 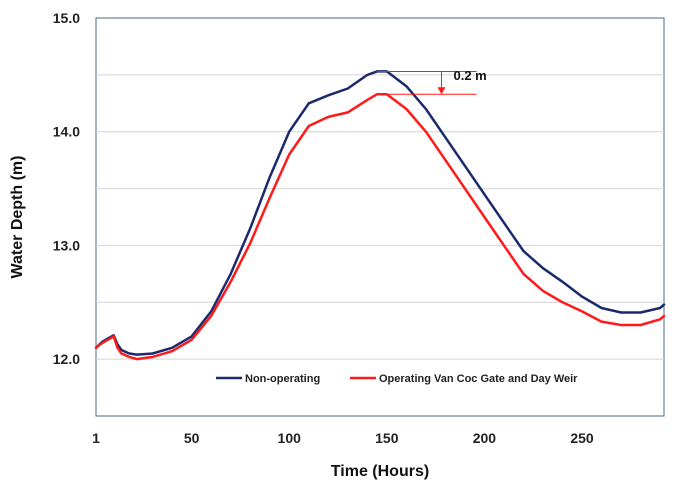 What do you see at coordinates (66, 245) in the screenshot?
I see `y-tick-label: 13.0` at bounding box center [66, 245].